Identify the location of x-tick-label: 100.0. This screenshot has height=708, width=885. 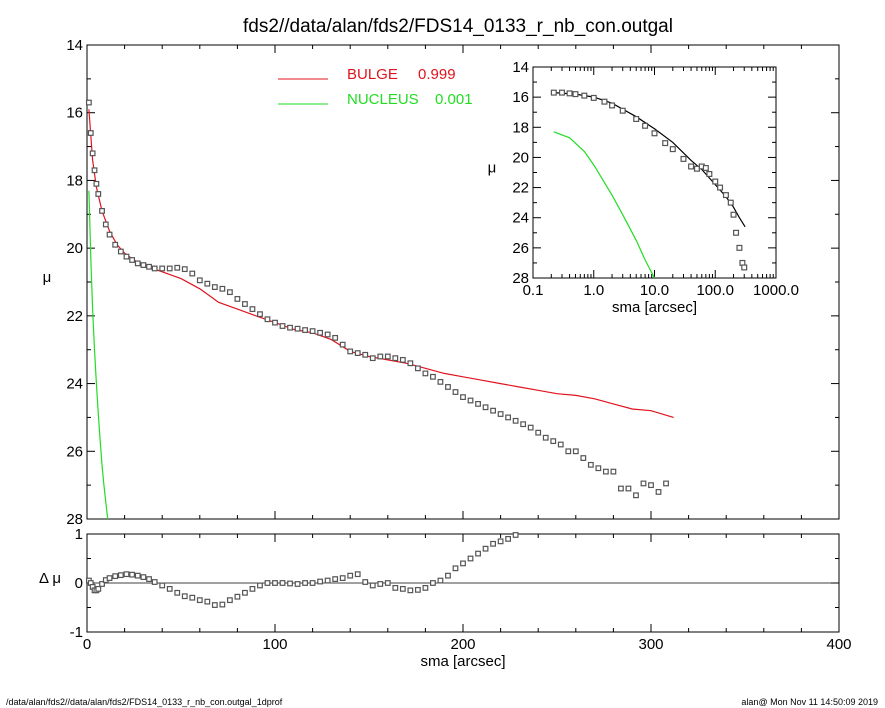
(715, 290).